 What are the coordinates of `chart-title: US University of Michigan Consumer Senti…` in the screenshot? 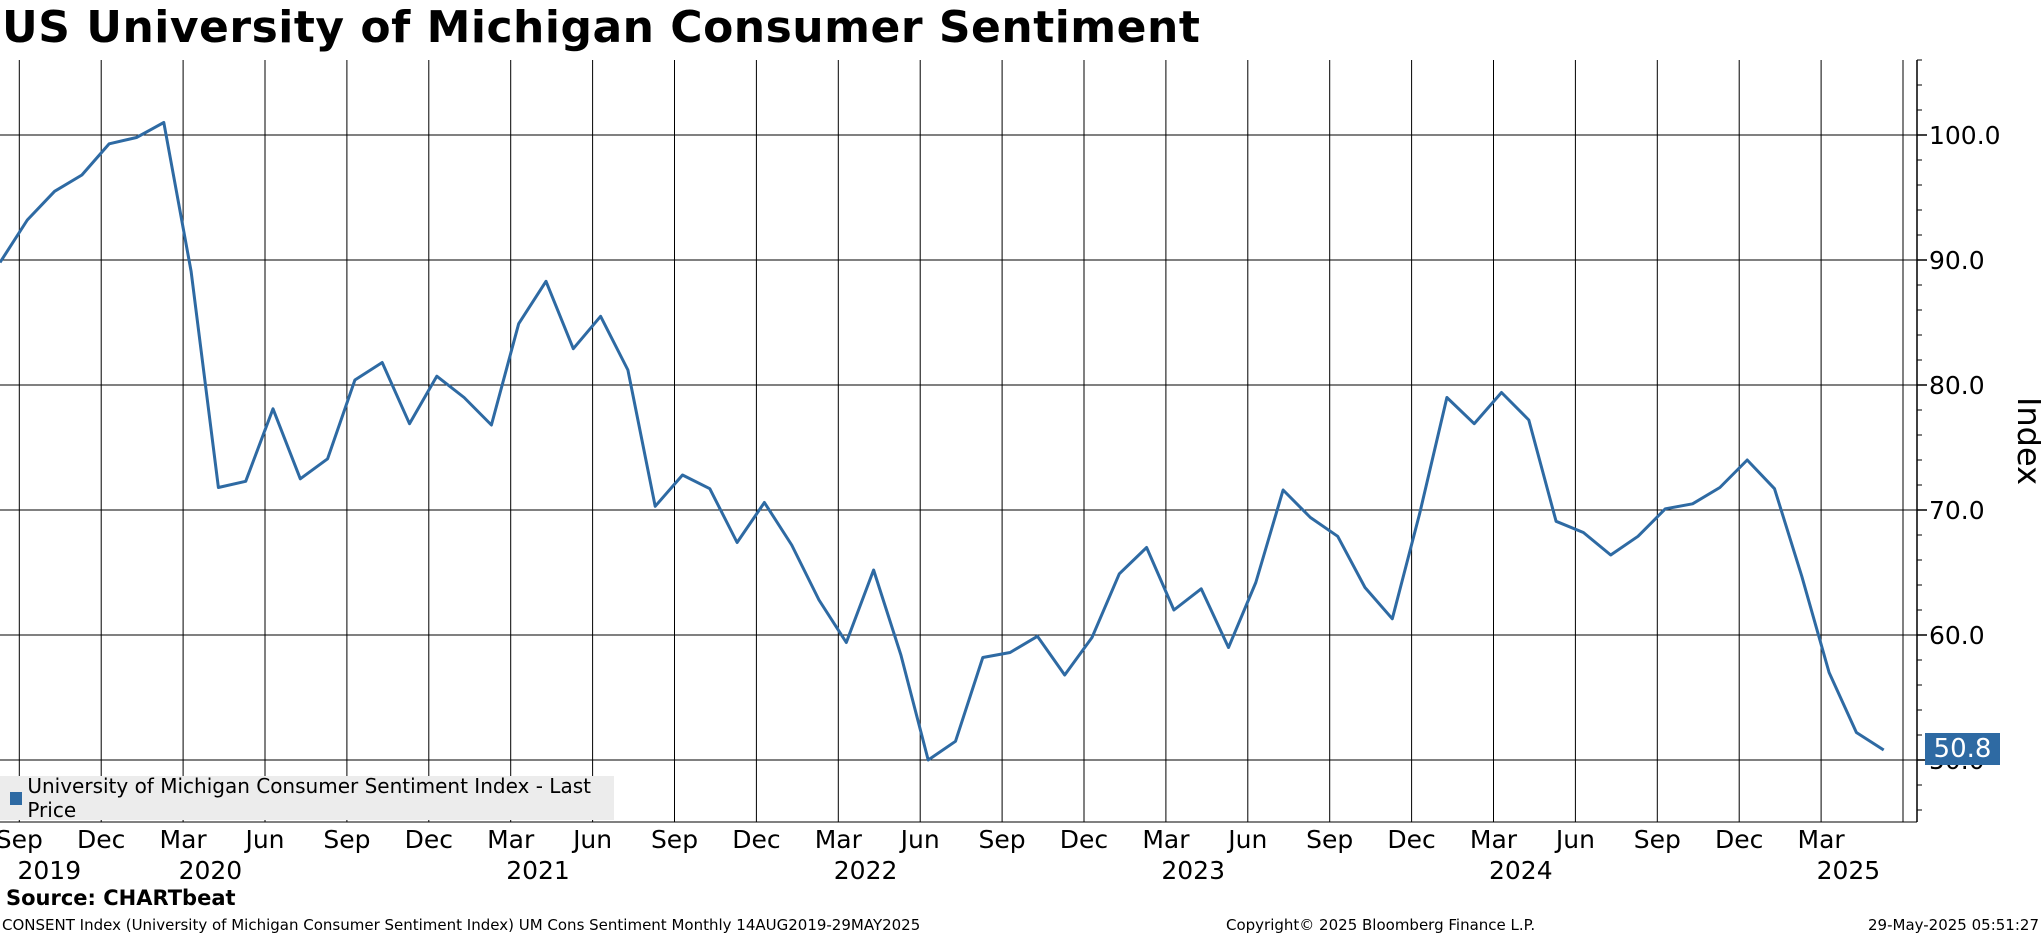 It's located at (601, 27).